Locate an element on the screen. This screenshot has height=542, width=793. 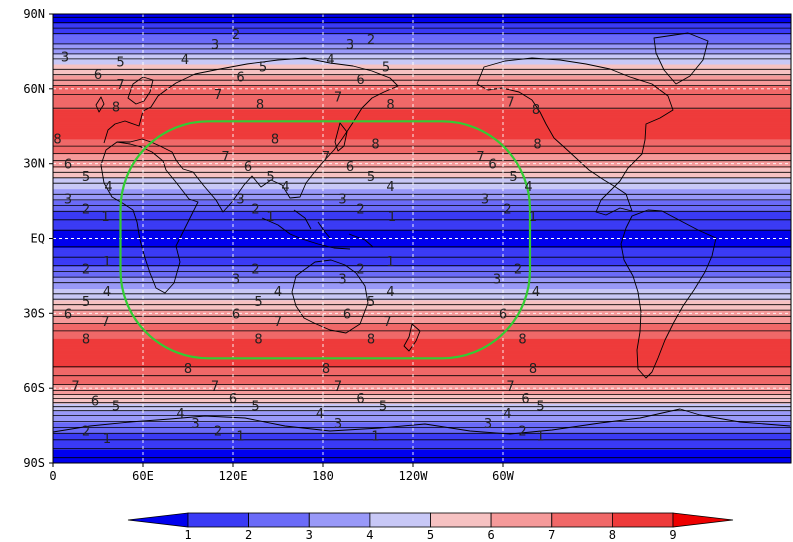
colorbar-lower-triangle is located at coordinates (158, 520).